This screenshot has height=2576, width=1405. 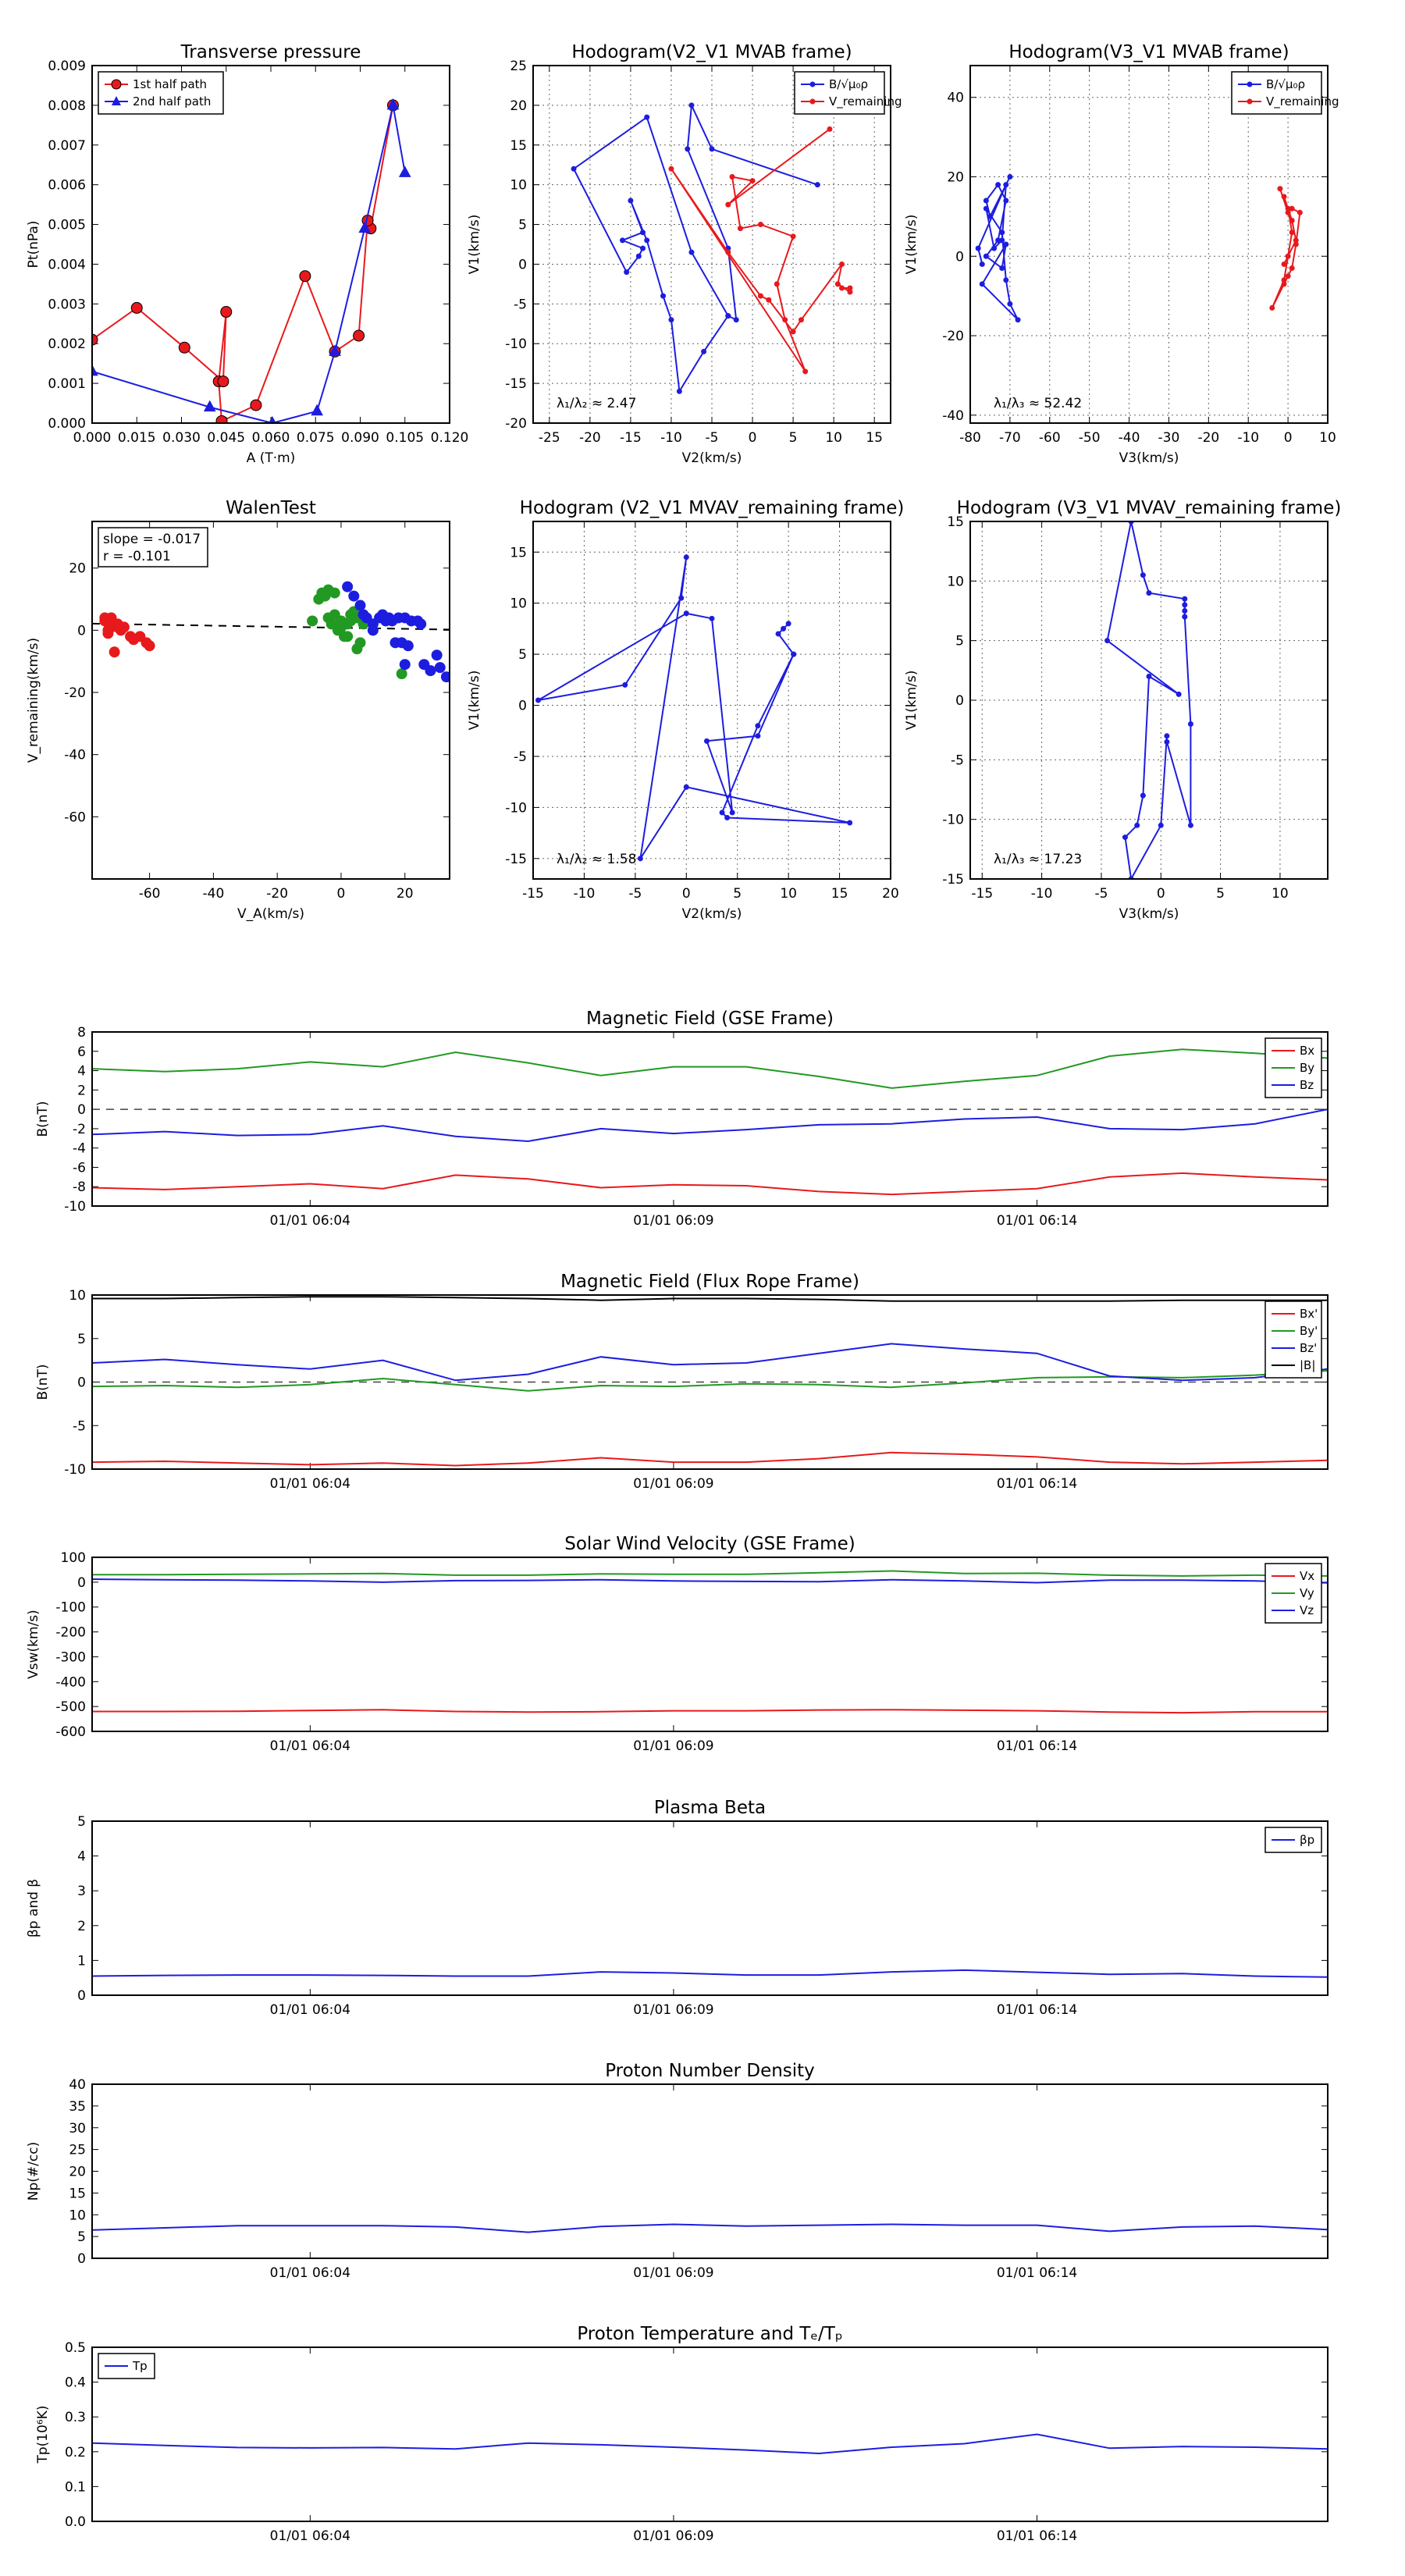 I want to click on x-tick-label: 0.015, so click(x=137, y=438).